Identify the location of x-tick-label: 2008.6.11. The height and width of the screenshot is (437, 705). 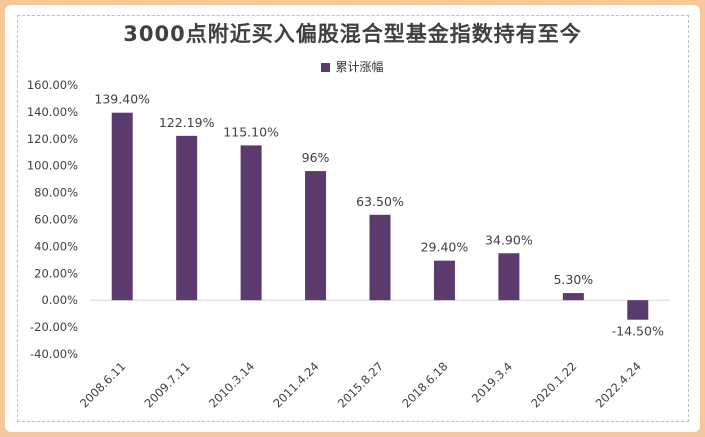
(102, 384).